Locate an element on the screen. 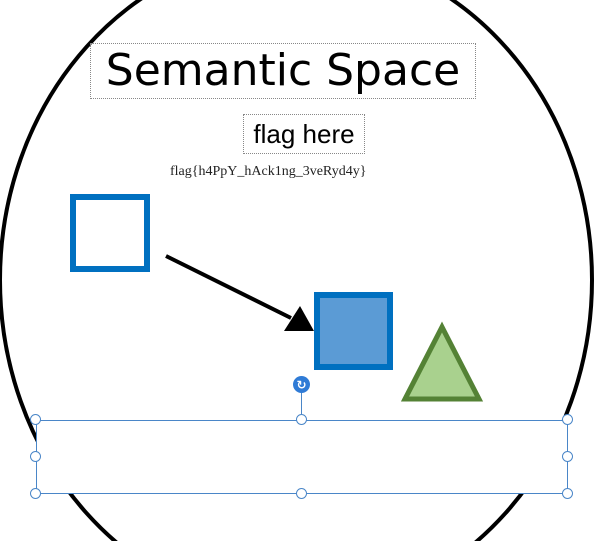 Image resolution: width=598 pixels, height=541 pixels. title-textbox: Semantic Space is located at coordinates (283, 71).